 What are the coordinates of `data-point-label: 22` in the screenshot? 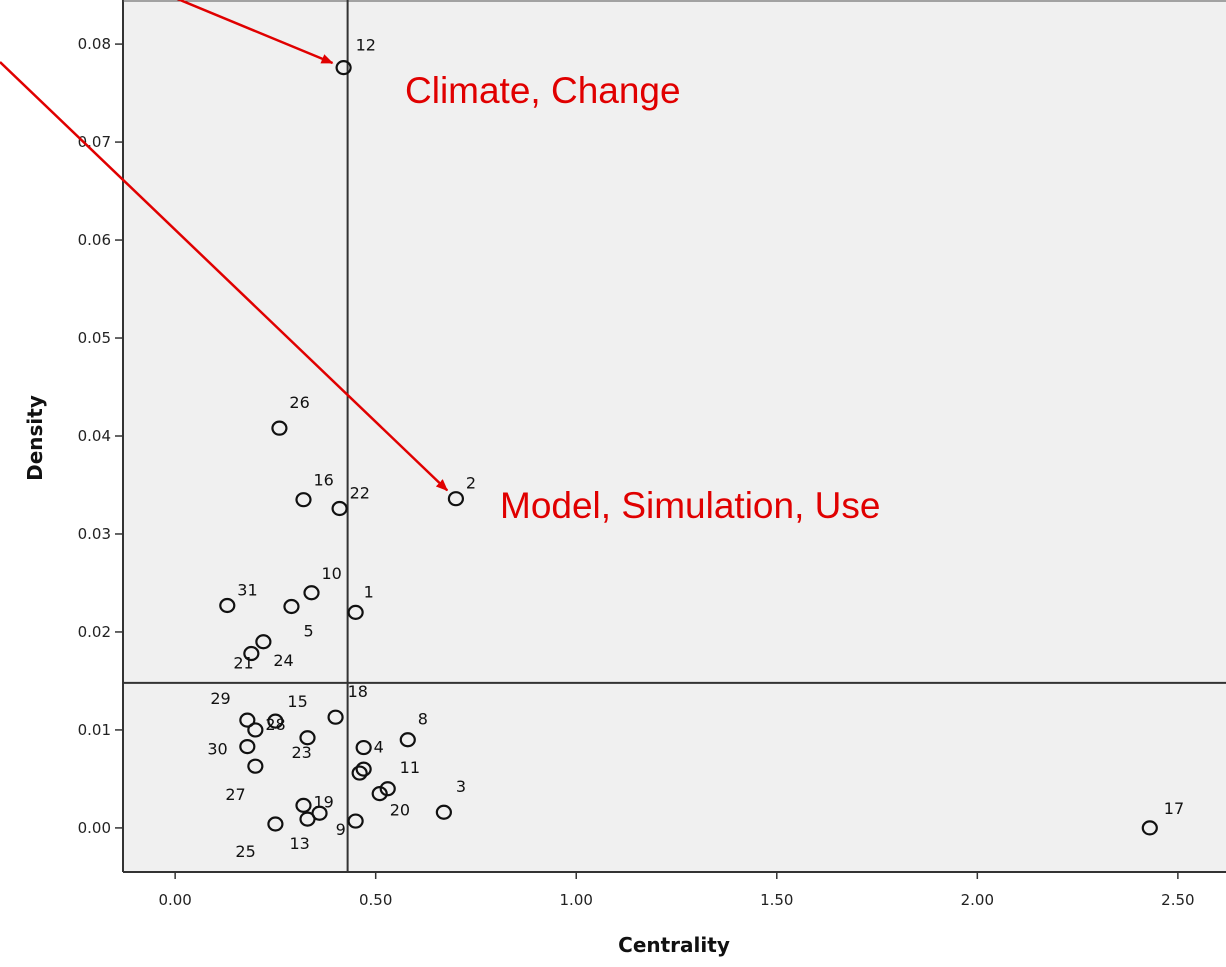 It's located at (360, 493).